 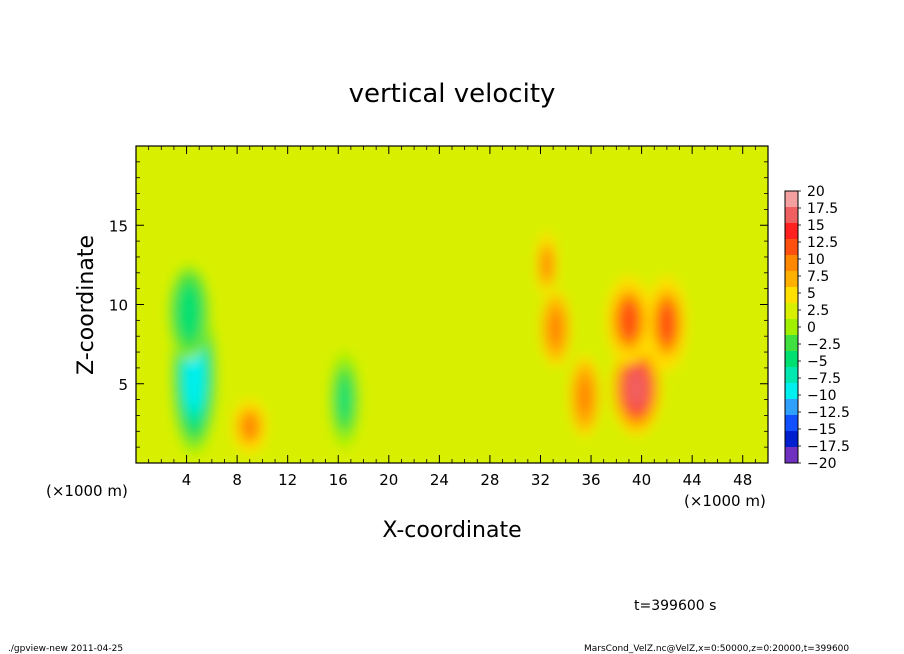 I want to click on x-tick-label: 36, so click(x=590, y=480).